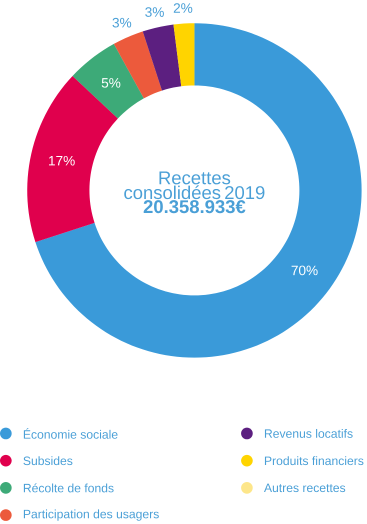 Image resolution: width=367 pixels, height=524 pixels. Describe the element at coordinates (61, 161) in the screenshot. I see `data-label: 17%` at that location.